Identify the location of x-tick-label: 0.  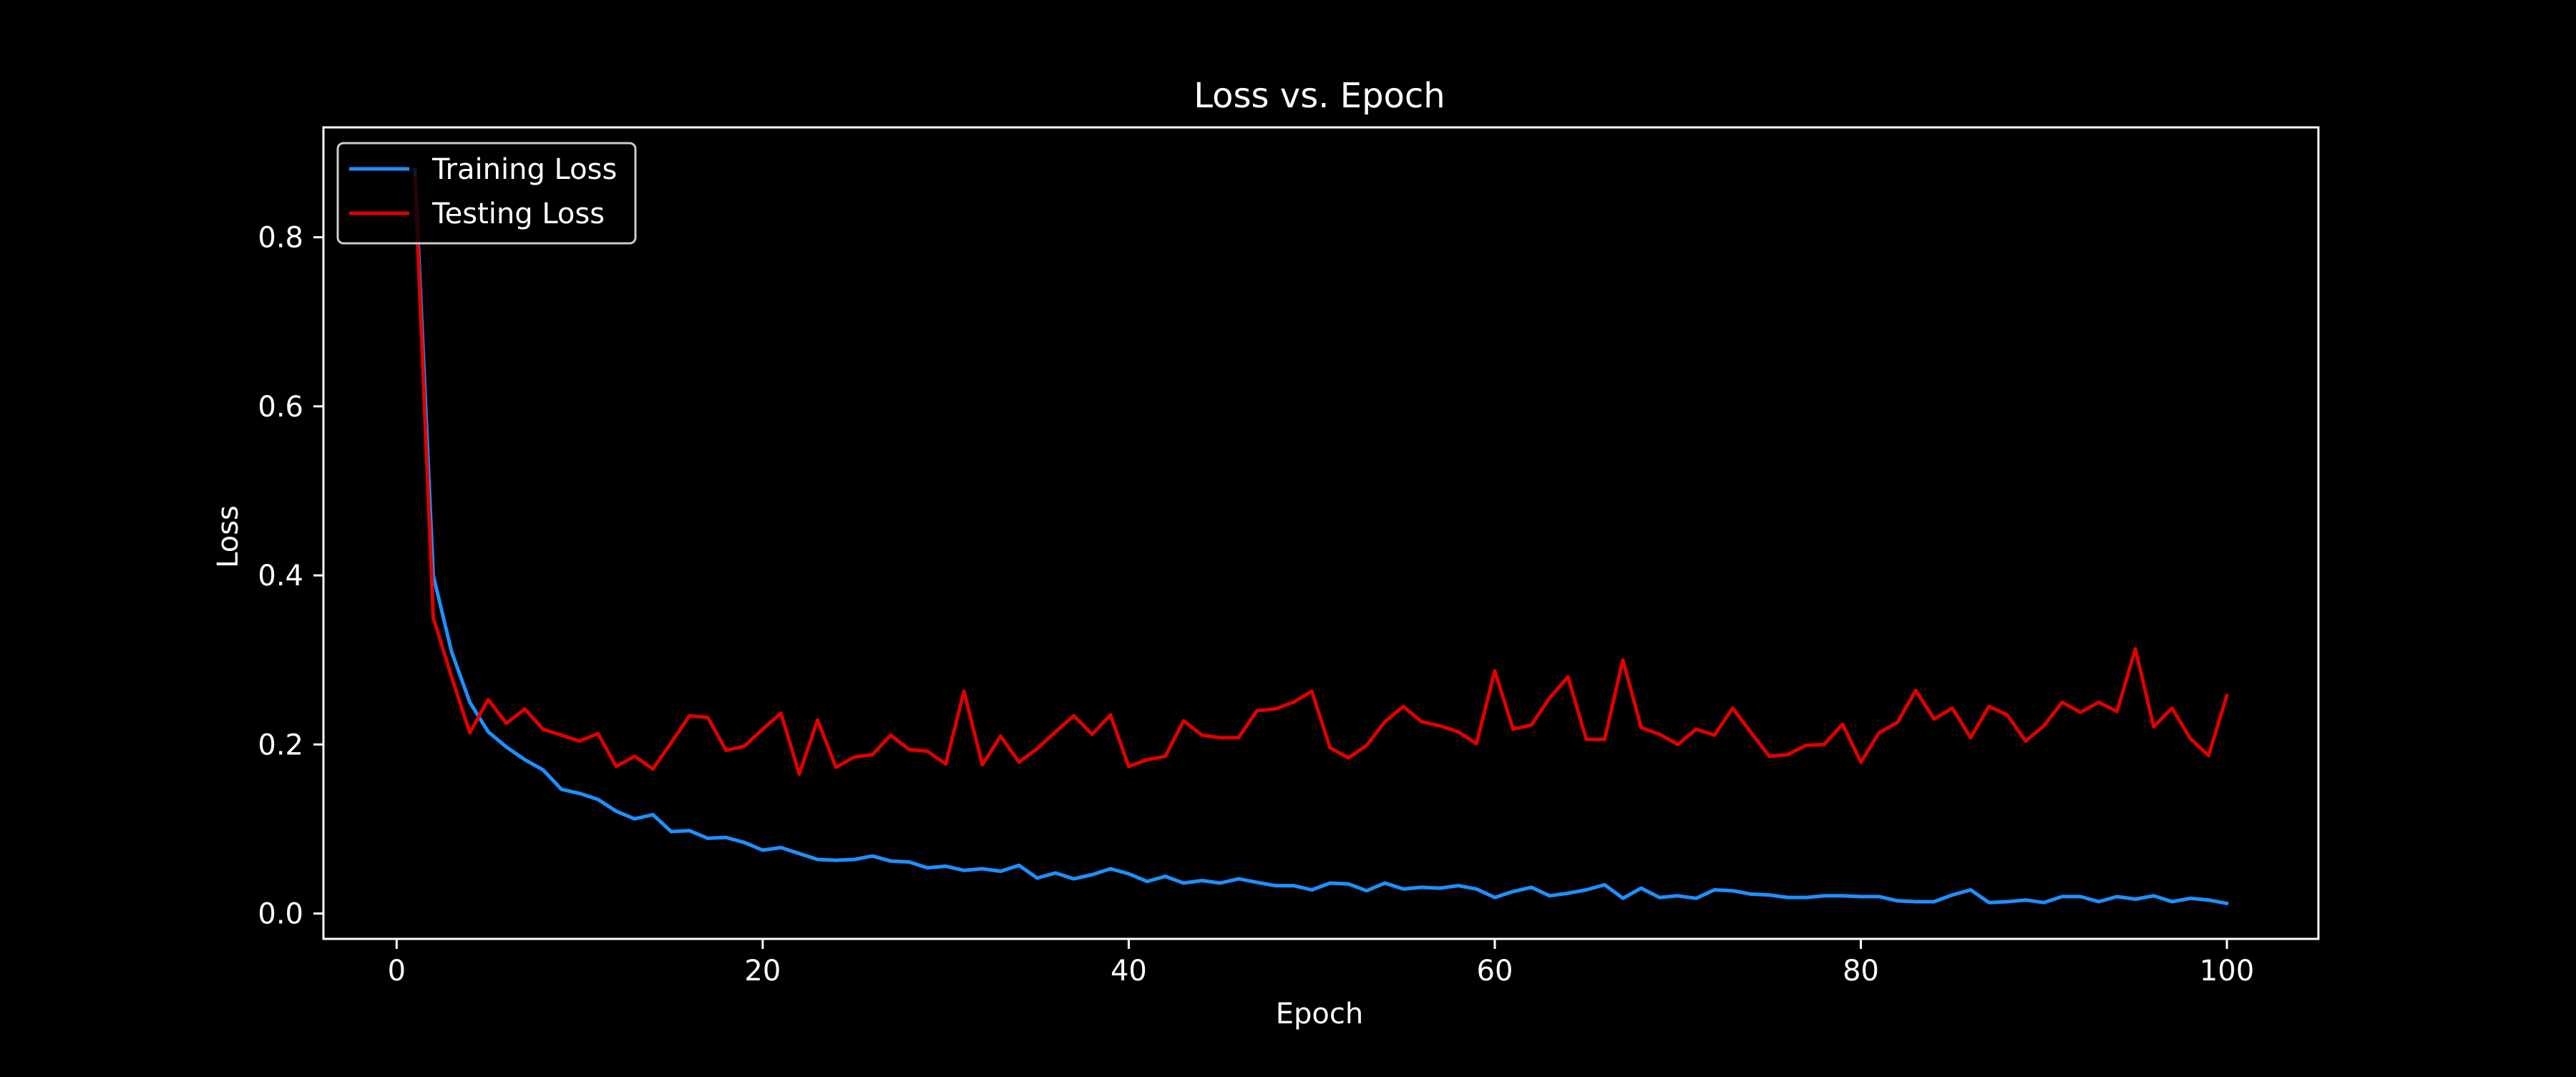
(397, 971).